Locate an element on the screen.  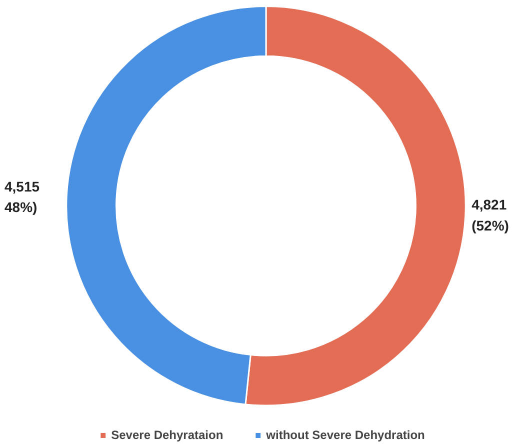
legend-label: Severe Dehyrataion is located at coordinates (167, 435).